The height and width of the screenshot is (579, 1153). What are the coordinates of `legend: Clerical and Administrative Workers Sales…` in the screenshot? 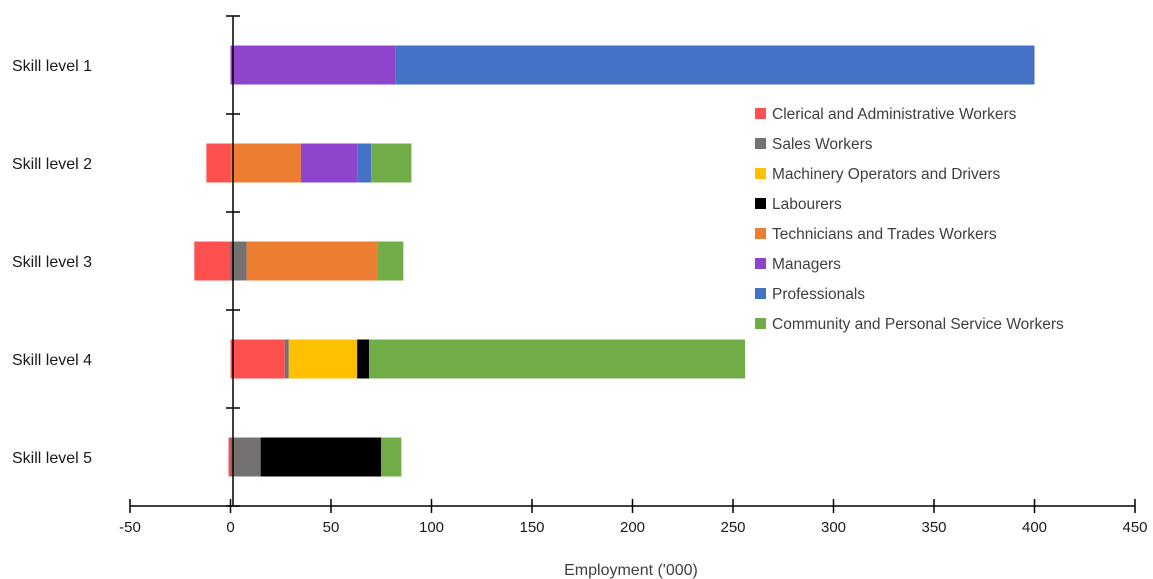 It's located at (909, 219).